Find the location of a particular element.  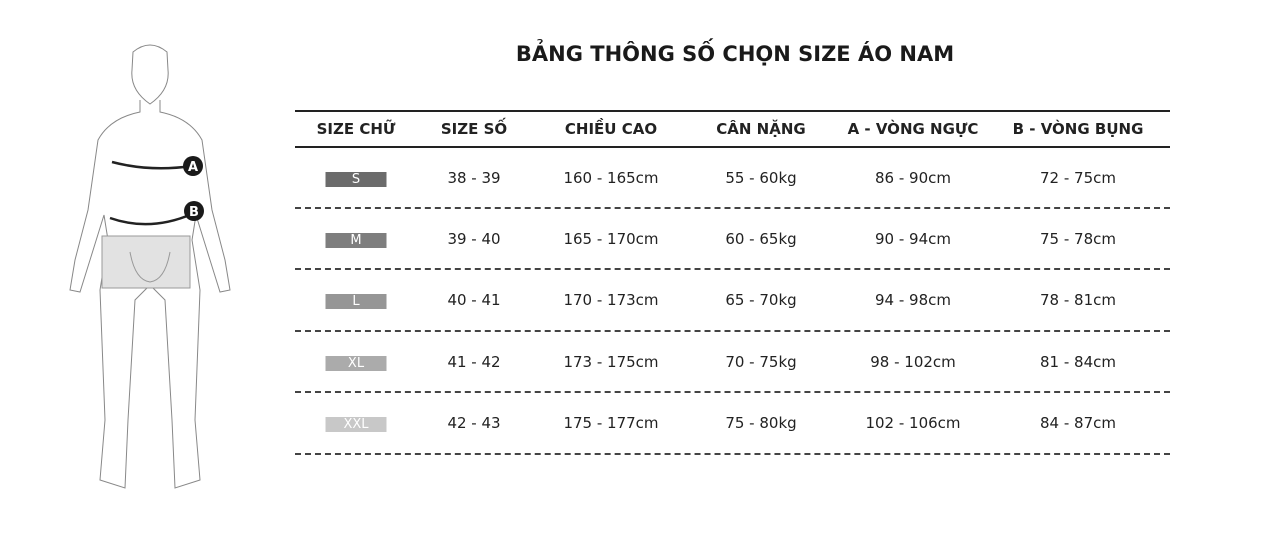

table-cell: 55 - 60kg is located at coordinates (761, 178).